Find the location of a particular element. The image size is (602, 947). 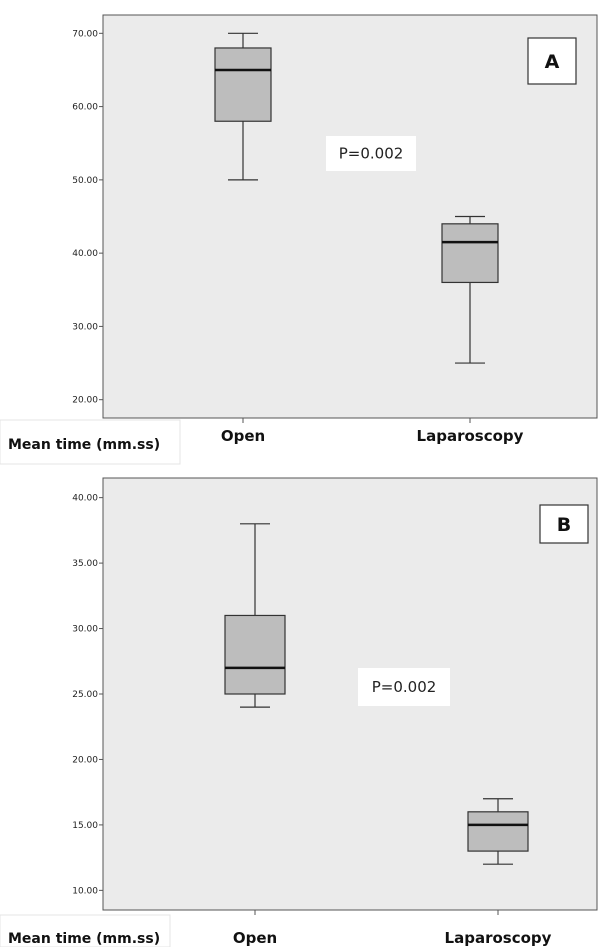

y-tick-label: 60.00 is located at coordinates (85, 108).